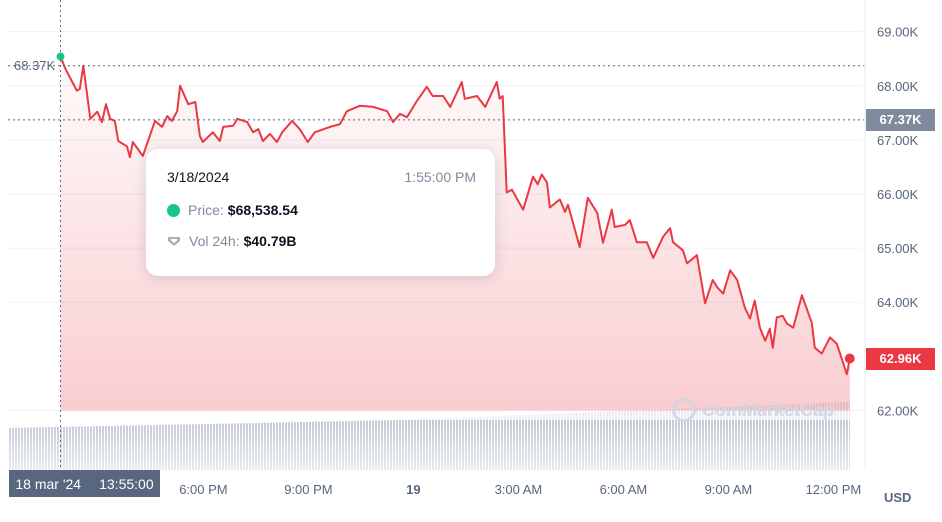  I want to click on coinmarketcap-logo-icon, so click(684, 410).